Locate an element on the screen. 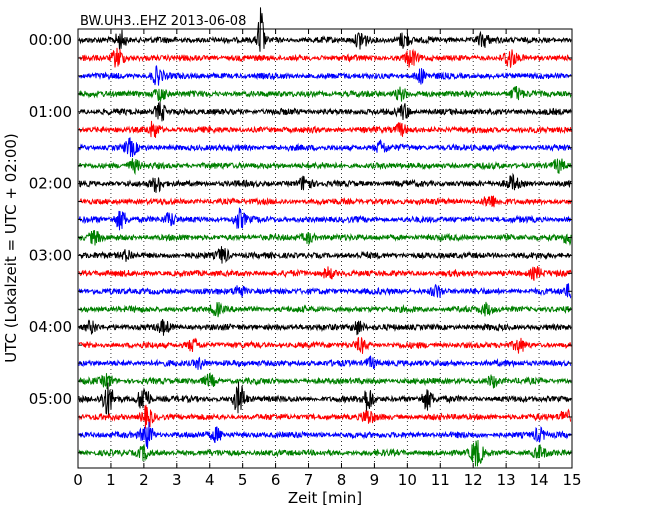 This screenshot has height=520, width=650. y-tick-label: 05:00 is located at coordinates (50, 399).